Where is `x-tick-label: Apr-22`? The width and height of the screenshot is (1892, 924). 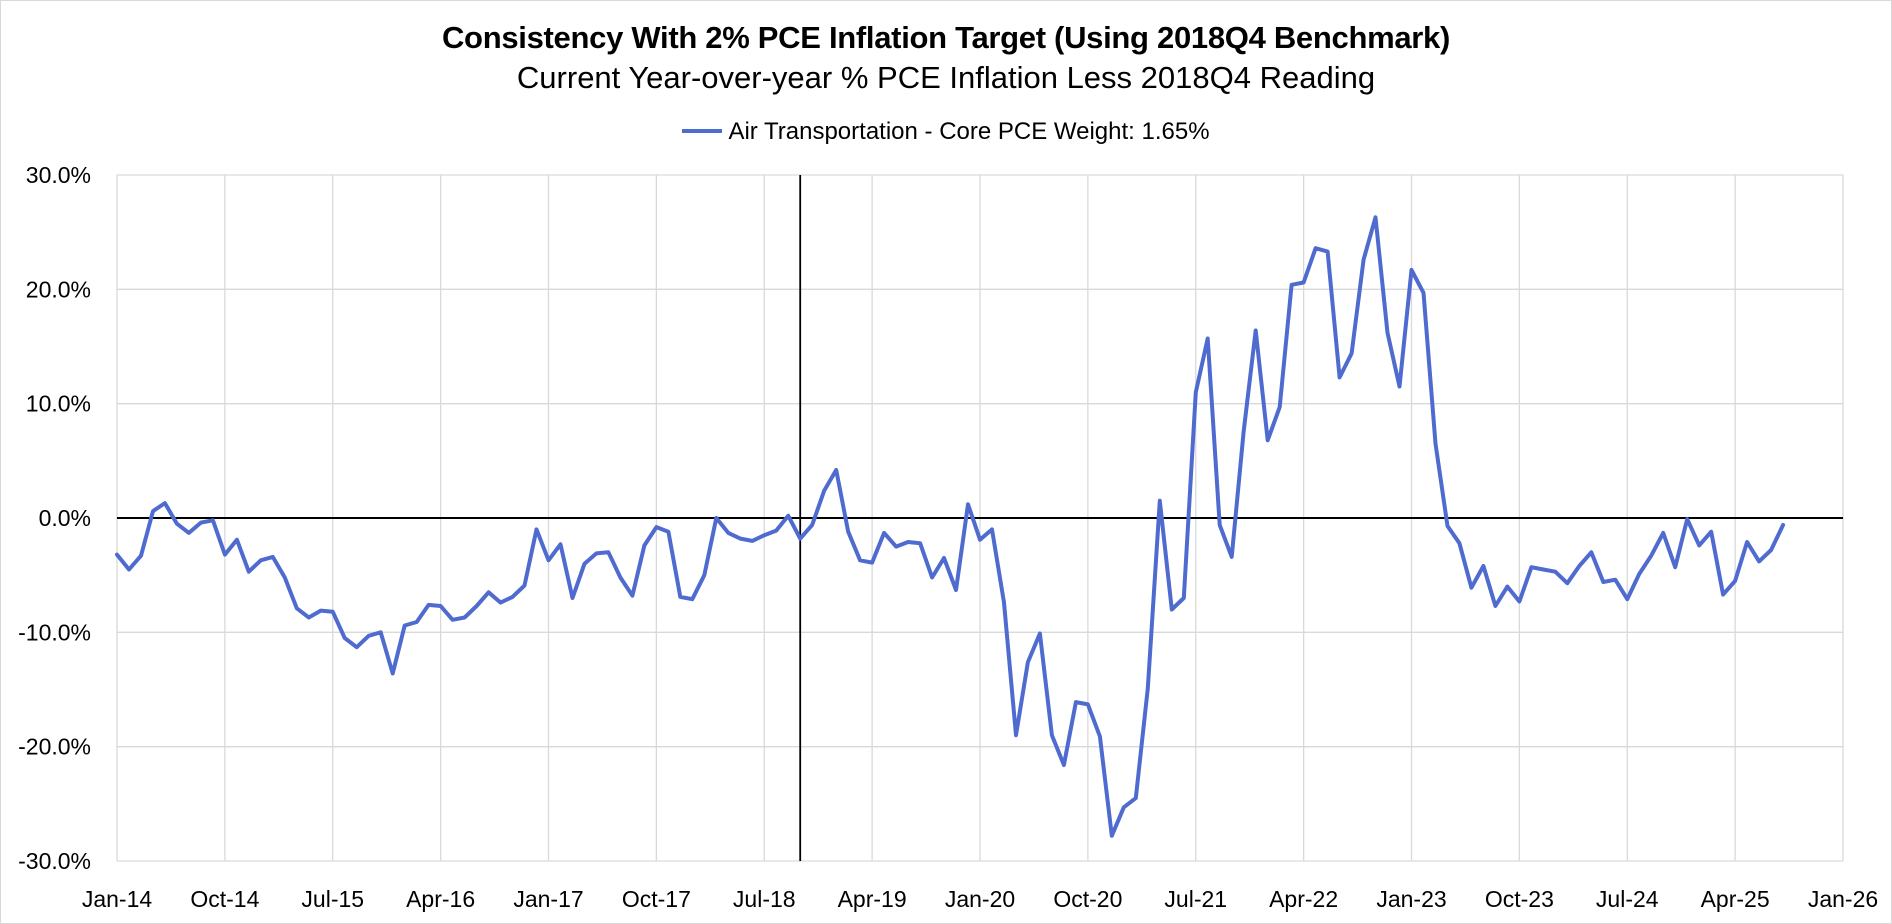
x-tick-label: Apr-22 is located at coordinates (1303, 899).